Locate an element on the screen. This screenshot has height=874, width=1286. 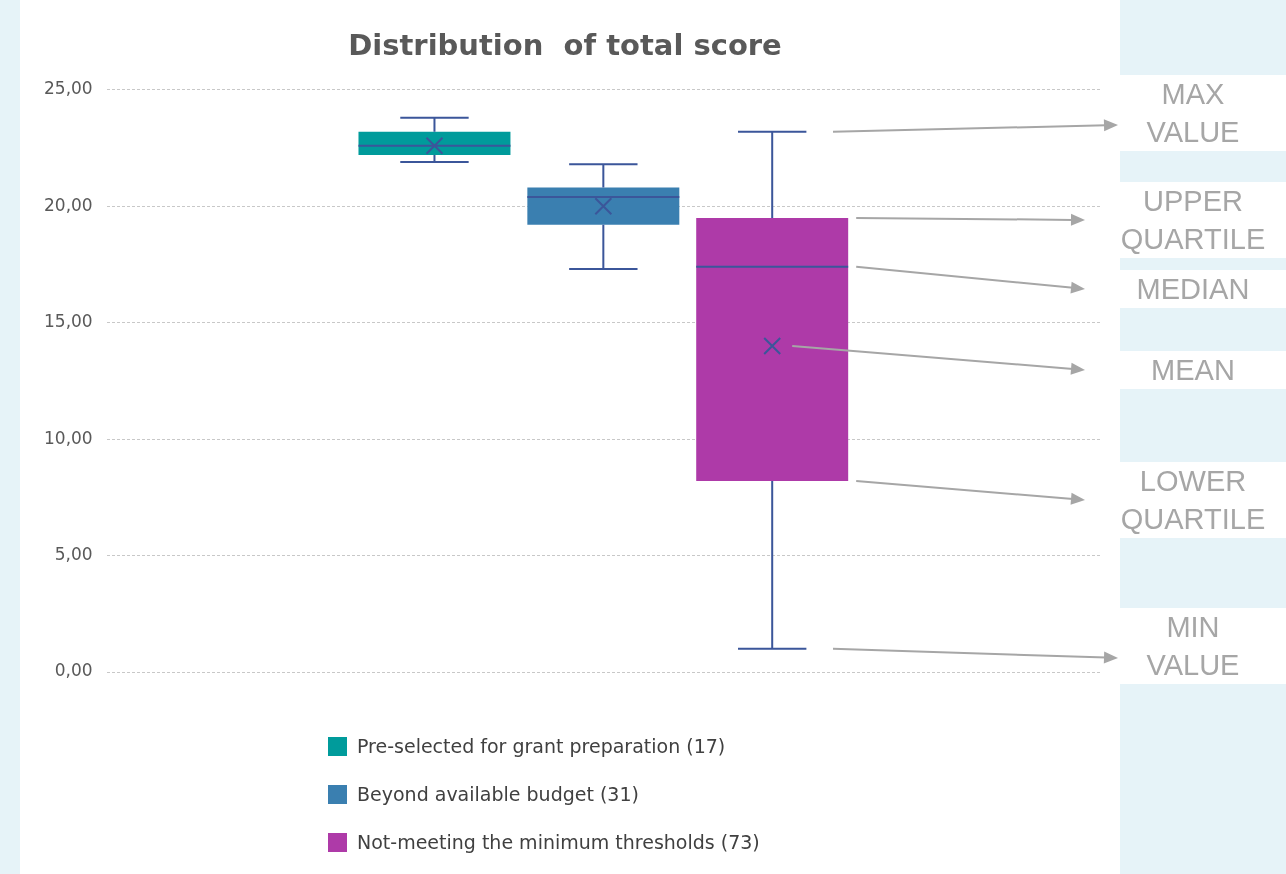
legend-label: Beyond available budget (31) is located at coordinates (498, 794).